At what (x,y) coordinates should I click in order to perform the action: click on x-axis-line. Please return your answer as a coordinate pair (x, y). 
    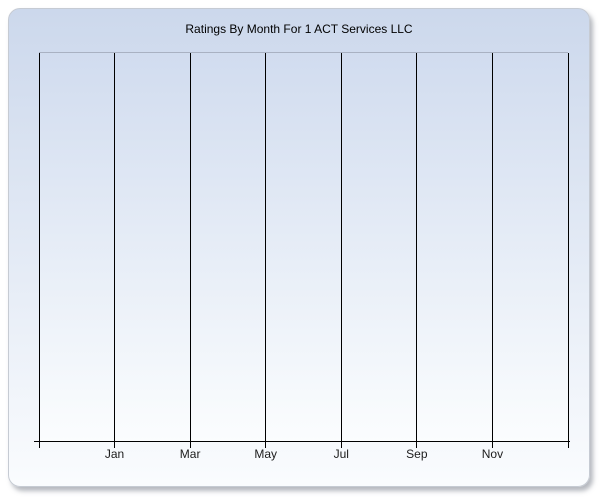
    Looking at the image, I should click on (302, 441).